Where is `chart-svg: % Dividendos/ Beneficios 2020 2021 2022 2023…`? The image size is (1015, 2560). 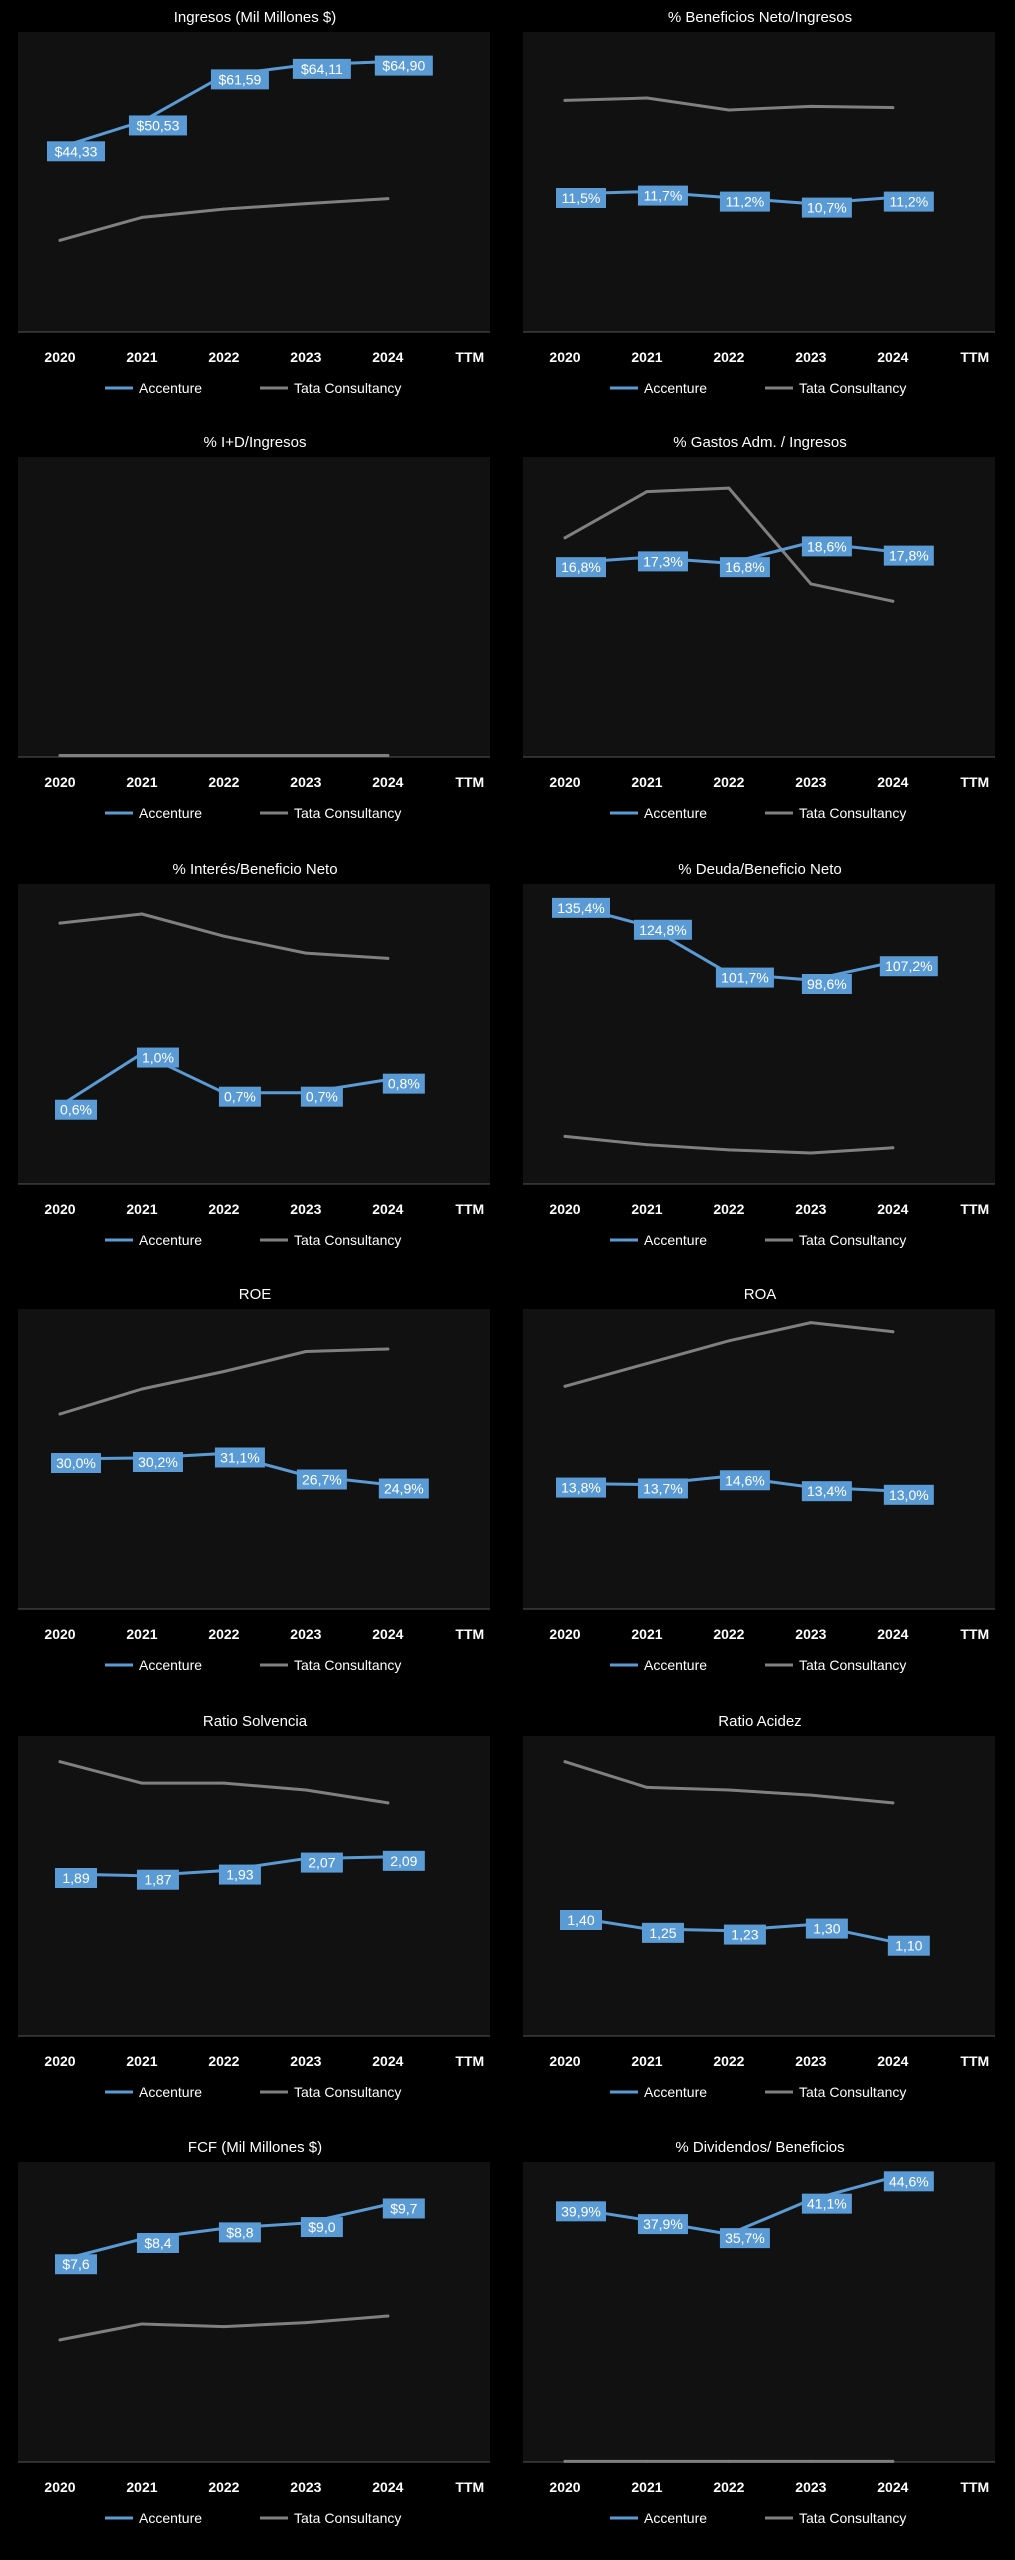
chart-svg: % Dividendos/ Beneficios 2020 2021 2022 2023… is located at coordinates (759, 2332).